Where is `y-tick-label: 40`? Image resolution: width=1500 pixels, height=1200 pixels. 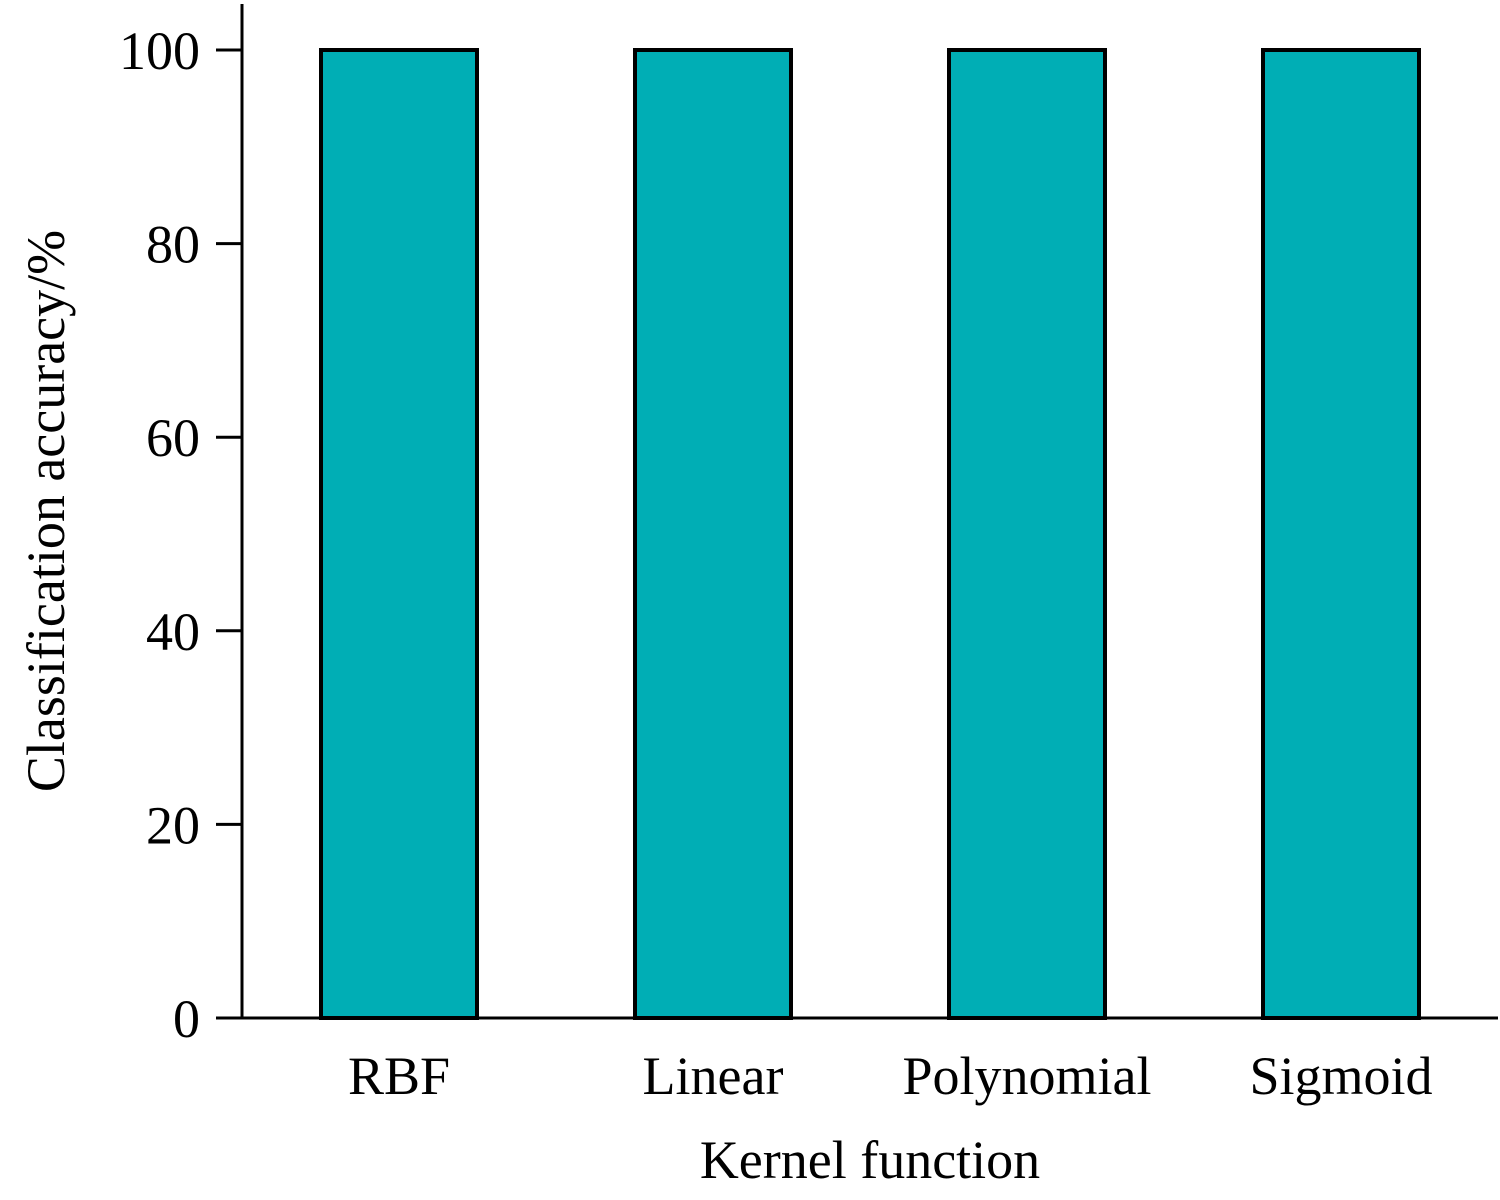 y-tick-label: 40 is located at coordinates (173, 632).